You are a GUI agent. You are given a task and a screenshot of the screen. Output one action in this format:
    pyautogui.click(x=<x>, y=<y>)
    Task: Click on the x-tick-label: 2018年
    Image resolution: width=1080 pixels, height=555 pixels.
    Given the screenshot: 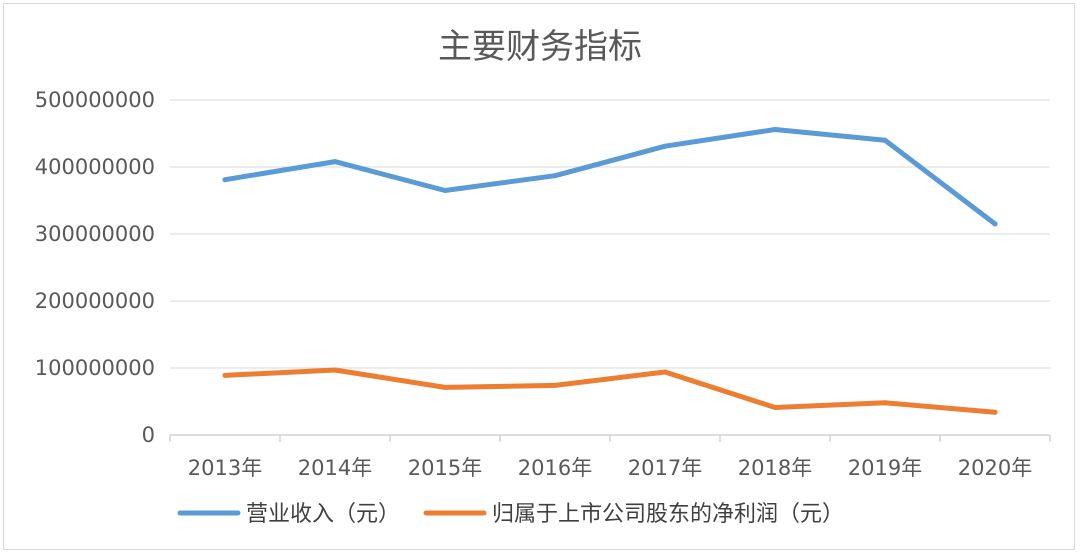 What is the action you would take?
    pyautogui.click(x=775, y=468)
    